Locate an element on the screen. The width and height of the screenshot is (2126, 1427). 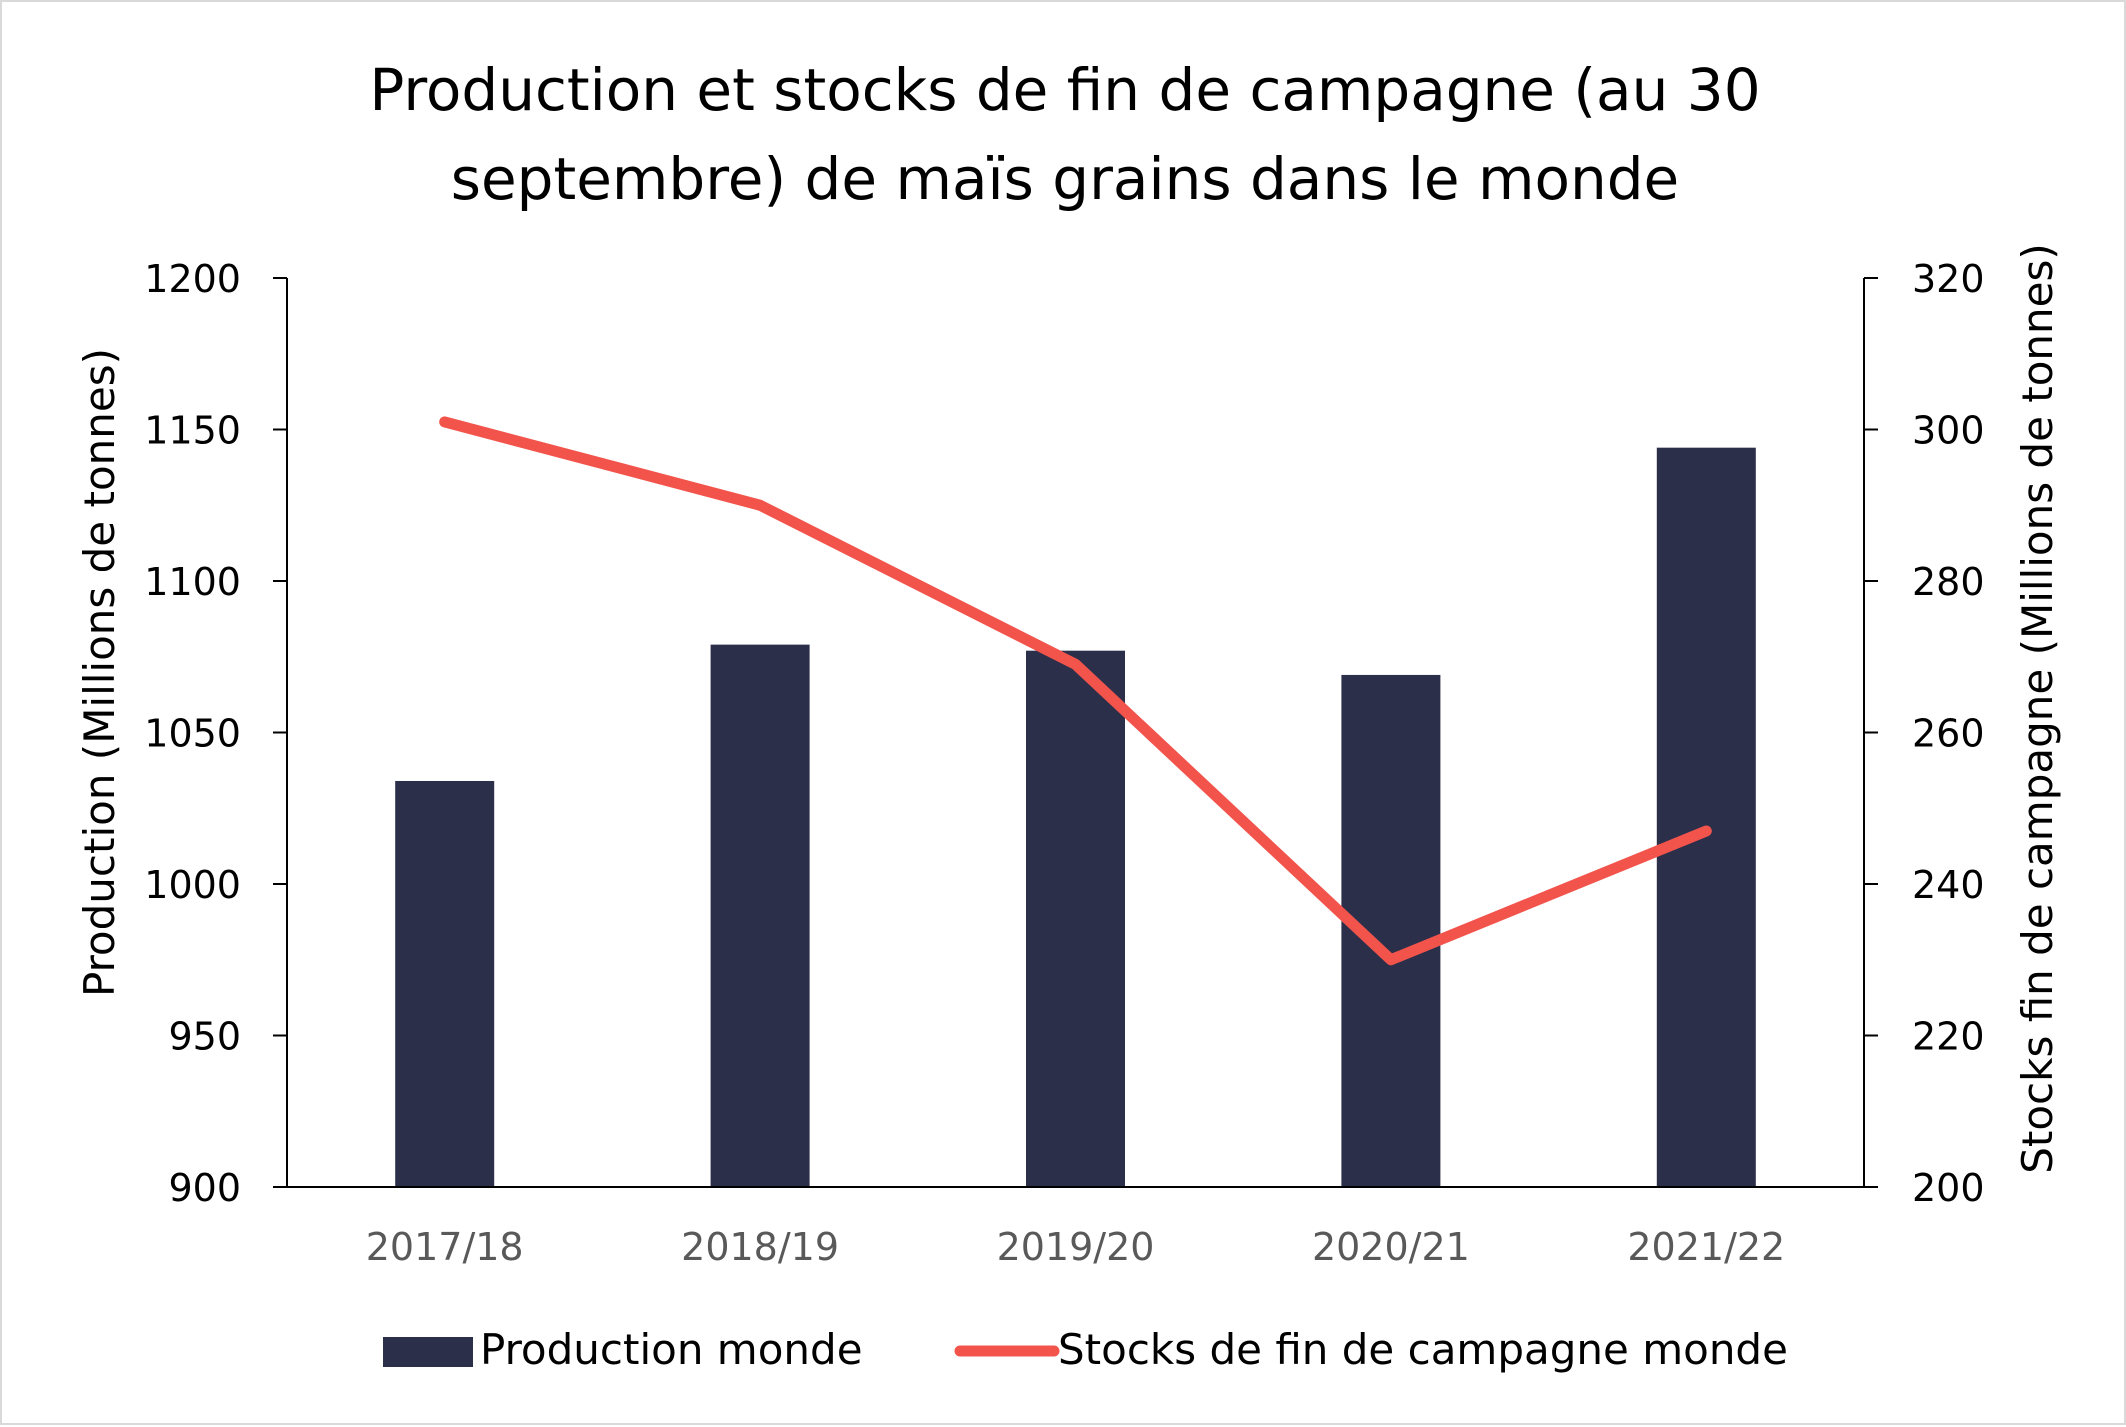
left-axis-title: Production (Millions de tonnes) is located at coordinates (99, 672).